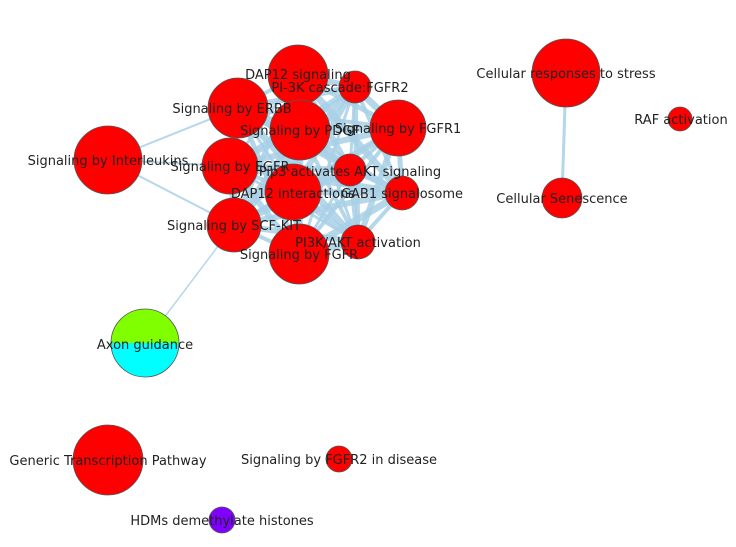 Image resolution: width=736 pixels, height=547 pixels. I want to click on label-raf-activation: RAF activation, so click(680, 120).